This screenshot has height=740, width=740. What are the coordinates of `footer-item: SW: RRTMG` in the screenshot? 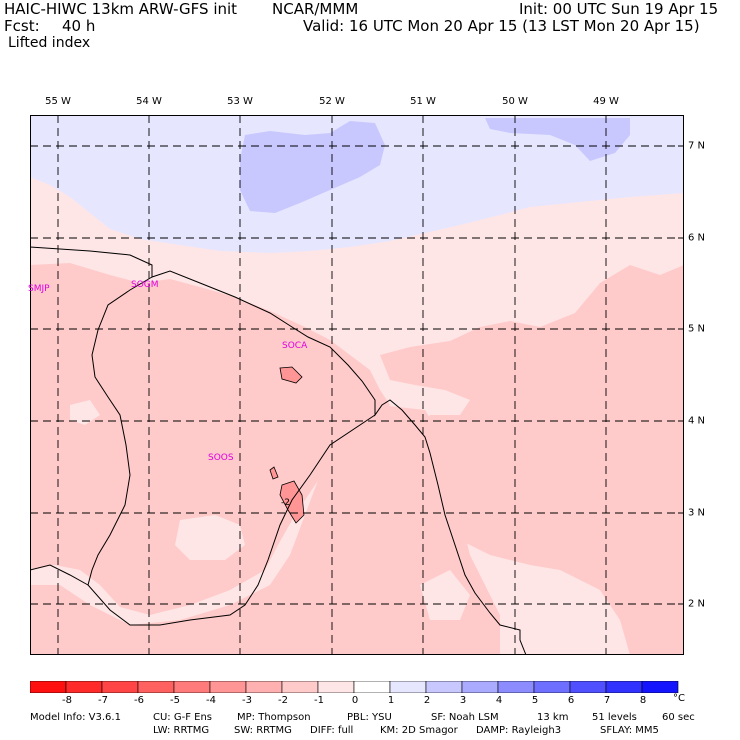 It's located at (263, 730).